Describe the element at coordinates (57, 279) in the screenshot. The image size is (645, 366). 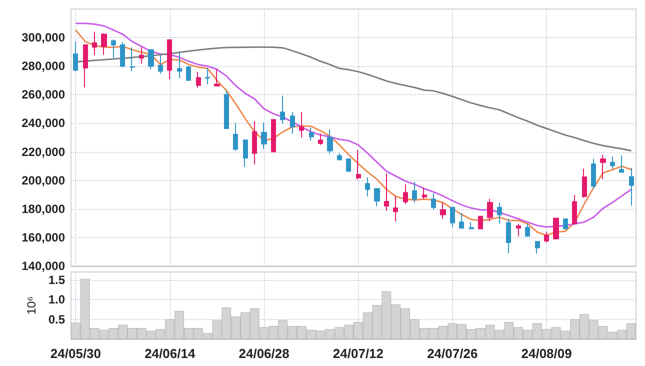
I see `y-tick-label: 1.5` at that location.